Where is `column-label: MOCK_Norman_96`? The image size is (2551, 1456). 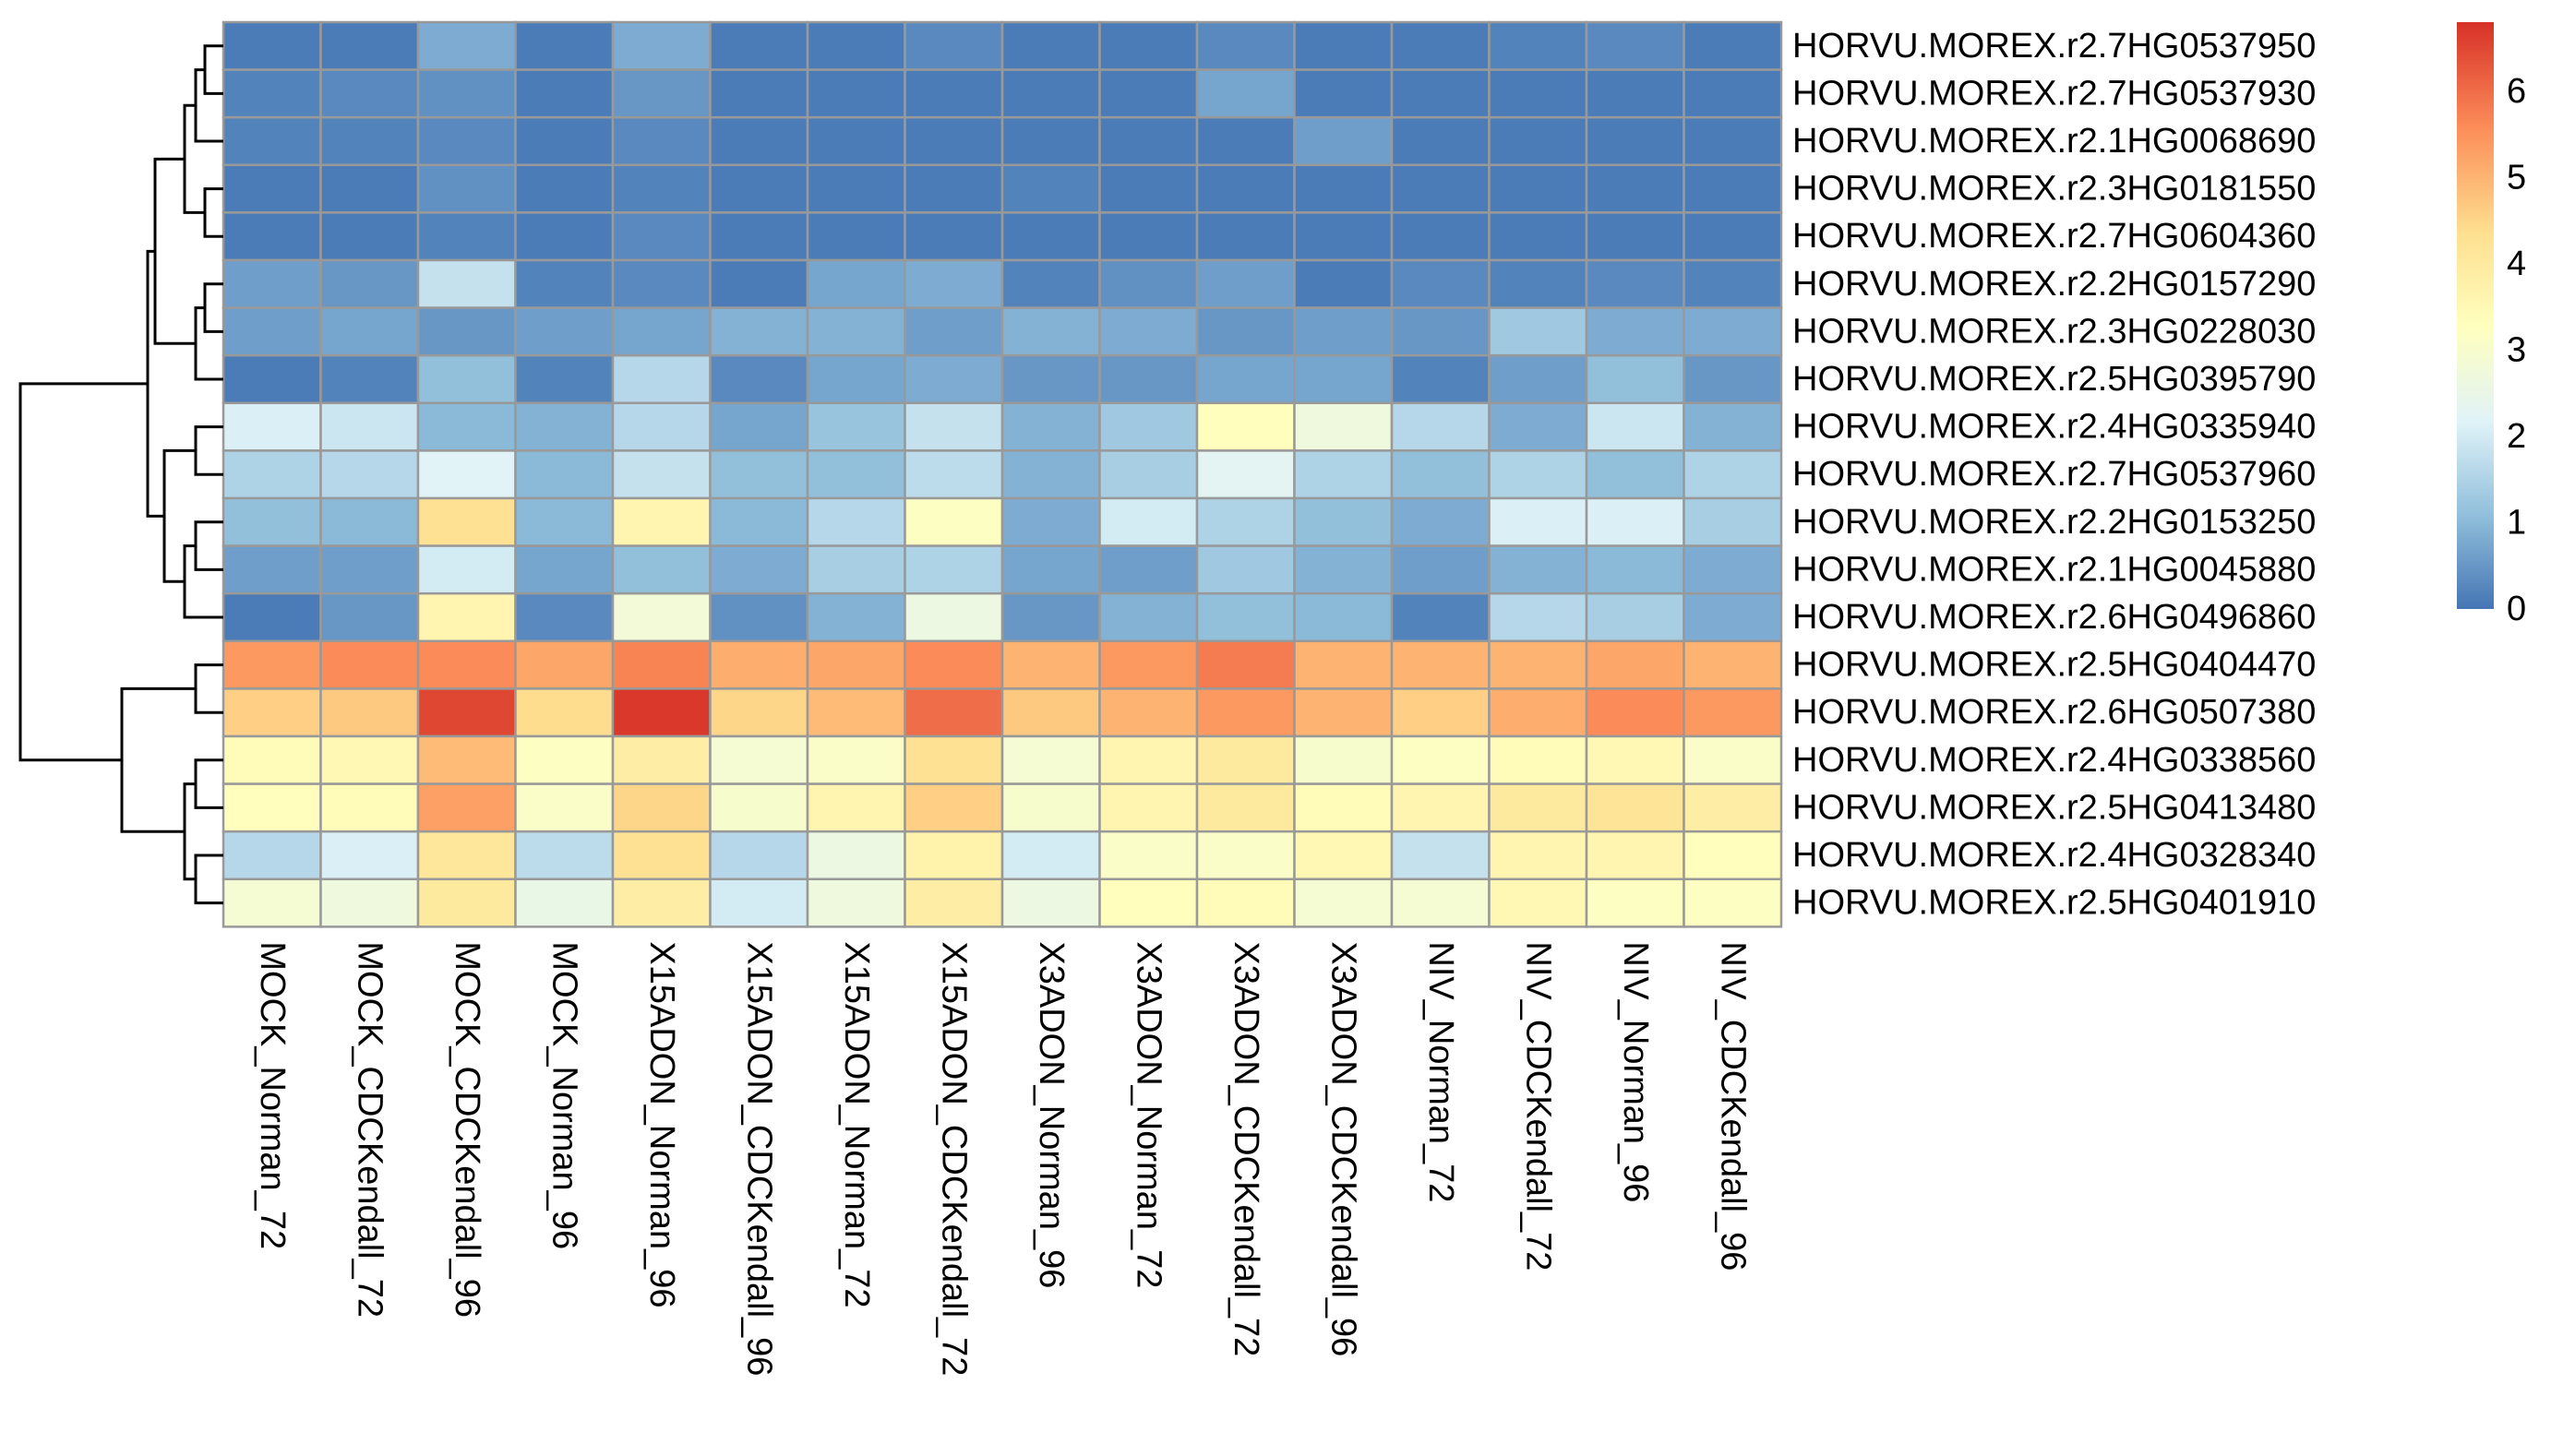
column-label: MOCK_Norman_96 is located at coordinates (564, 1095).